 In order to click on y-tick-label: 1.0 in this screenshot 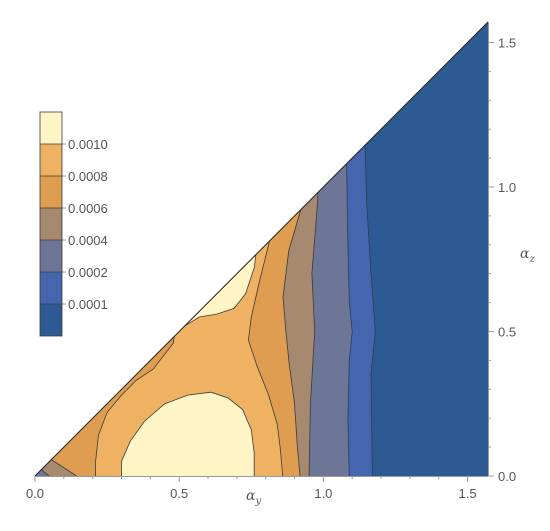, I will do `click(507, 187)`.